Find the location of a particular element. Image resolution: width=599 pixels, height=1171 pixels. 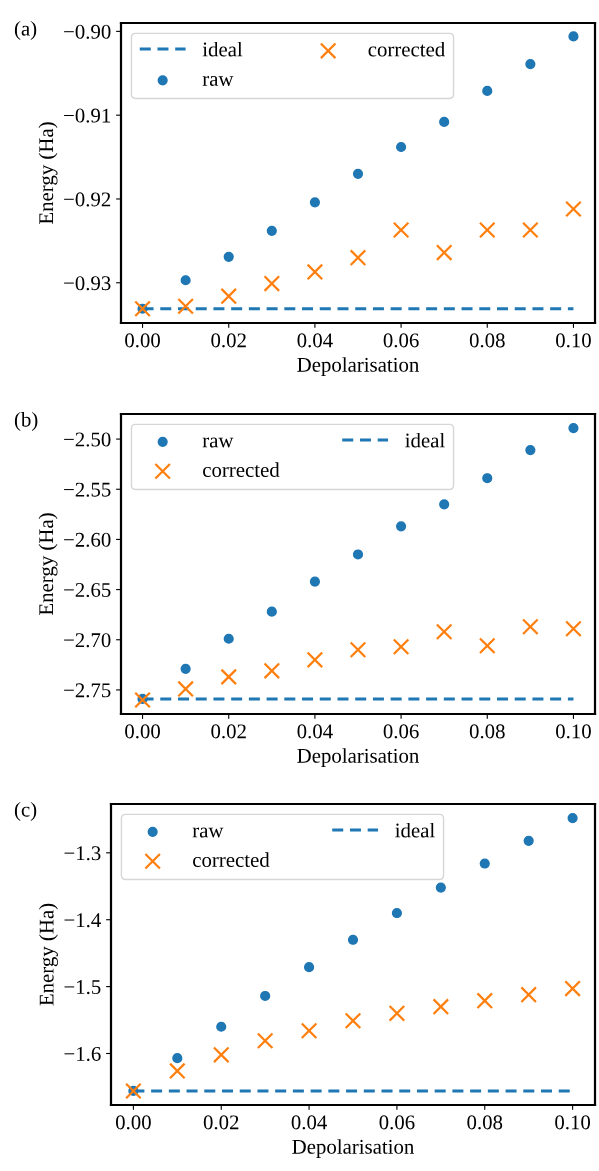

y-tick-label: −2.60 is located at coordinates (87, 539).